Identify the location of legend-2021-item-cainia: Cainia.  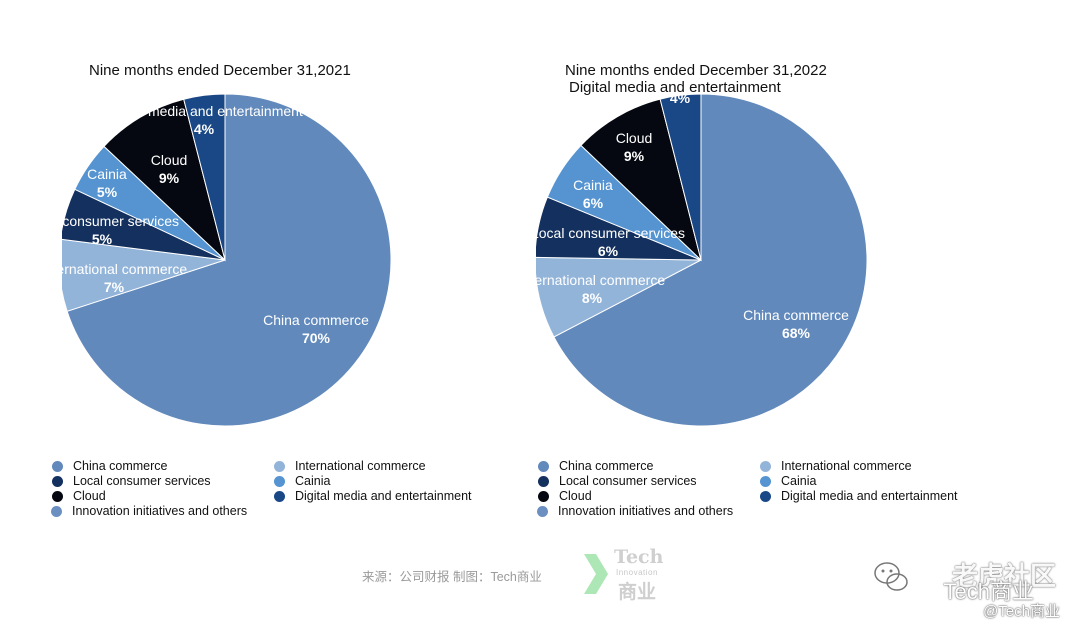
(302, 481).